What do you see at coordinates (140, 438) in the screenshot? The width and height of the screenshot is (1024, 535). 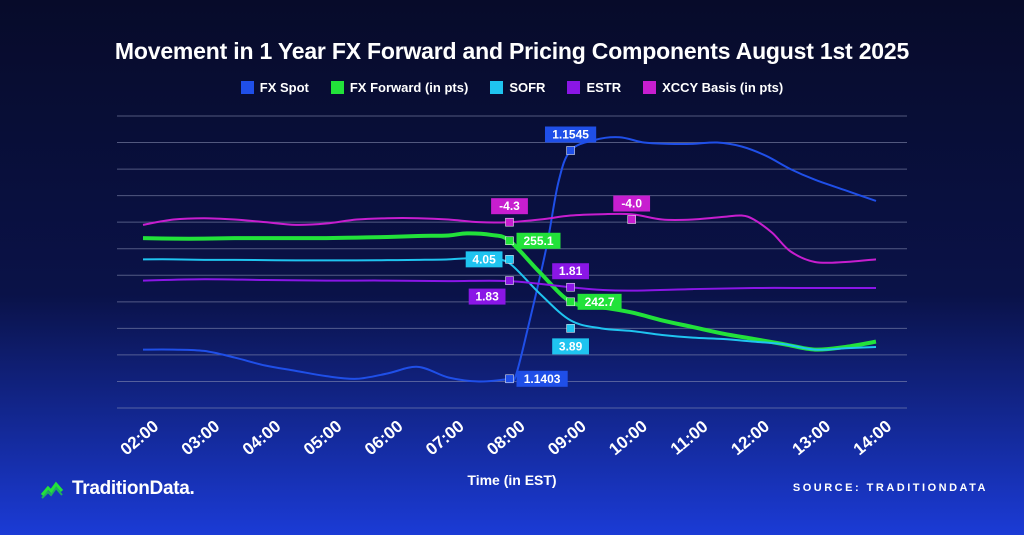 I see `x-tick-label: 02:00` at bounding box center [140, 438].